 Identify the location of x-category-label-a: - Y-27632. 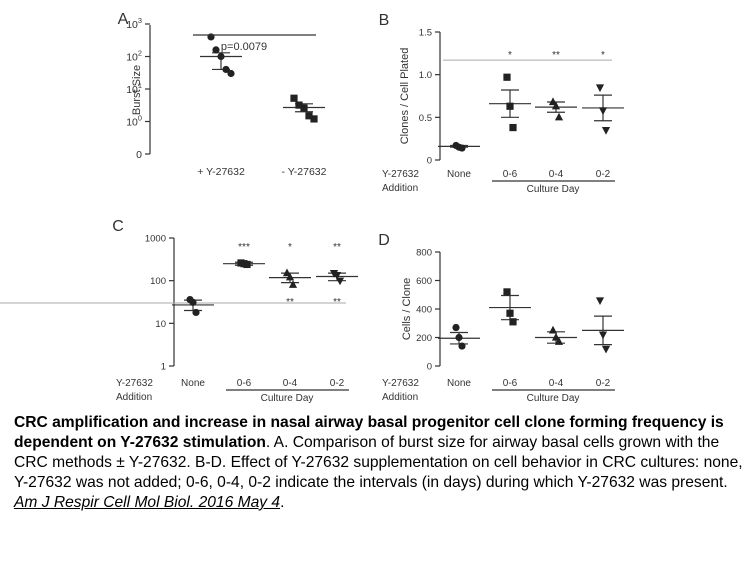
(304, 172).